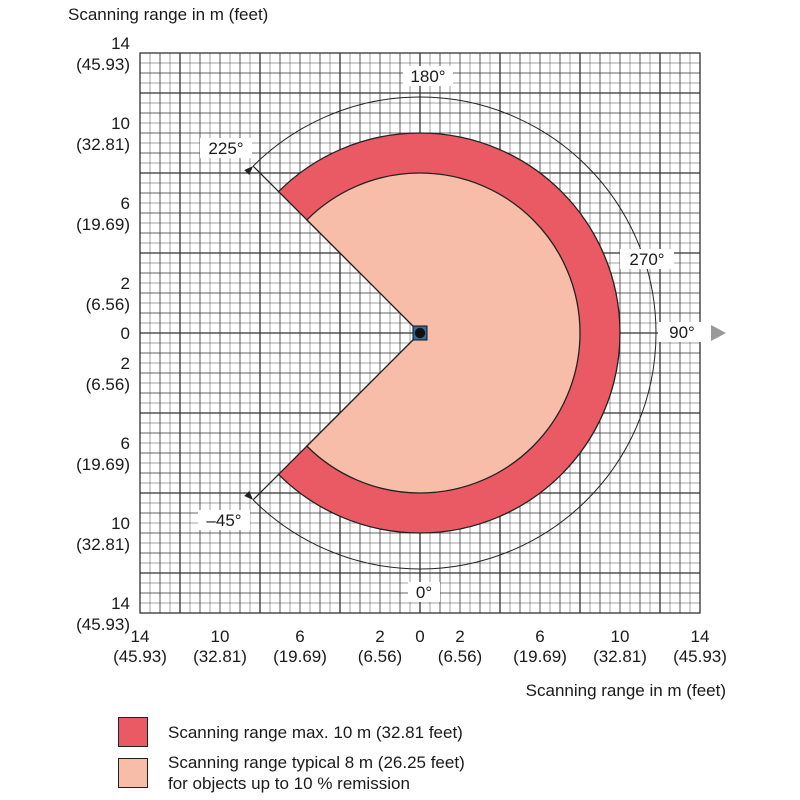 The height and width of the screenshot is (800, 800). Describe the element at coordinates (289, 783) in the screenshot. I see `legend-typical-line2: for objects up to 10 % remission` at that location.